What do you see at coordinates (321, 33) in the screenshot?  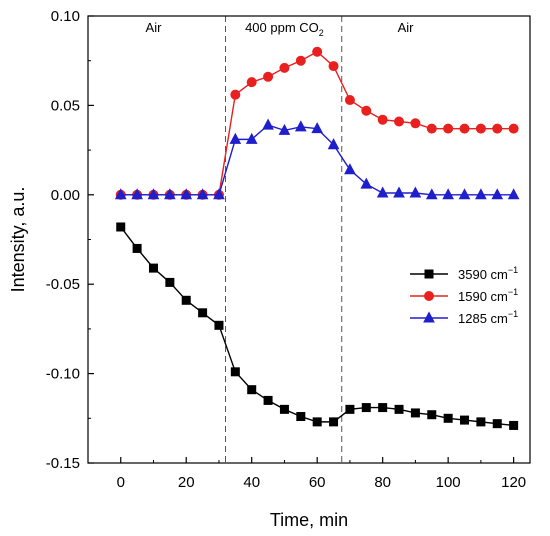 I see `region-label-subscript: 2` at bounding box center [321, 33].